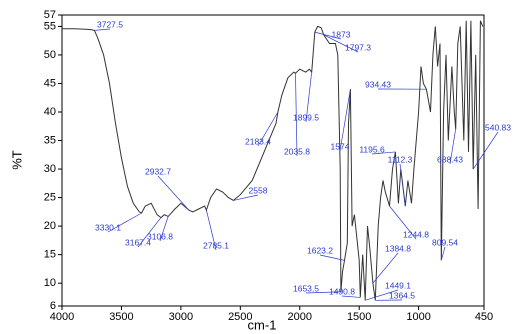 This screenshot has width=526, height=334. What do you see at coordinates (400, 159) in the screenshot?
I see `peak-label: 1112.3` at bounding box center [400, 159].